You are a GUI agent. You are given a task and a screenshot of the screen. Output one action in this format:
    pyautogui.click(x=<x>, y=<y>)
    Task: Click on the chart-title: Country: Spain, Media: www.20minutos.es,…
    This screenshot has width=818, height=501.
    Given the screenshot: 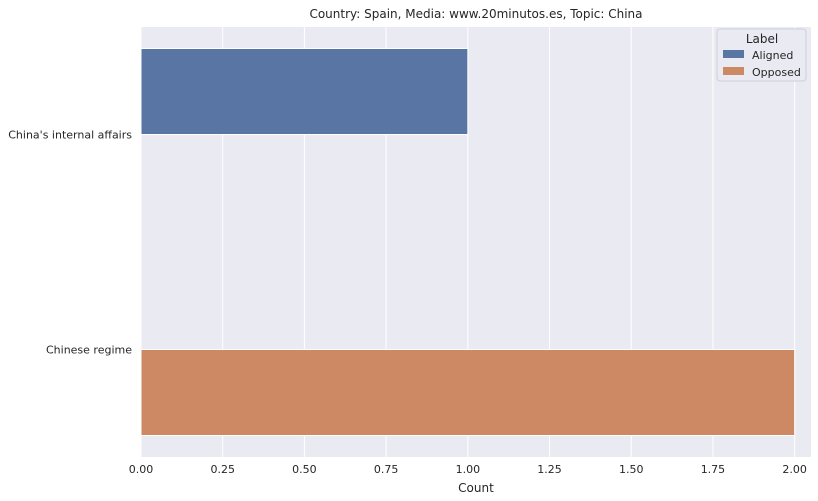 What is the action you would take?
    pyautogui.click(x=475, y=14)
    